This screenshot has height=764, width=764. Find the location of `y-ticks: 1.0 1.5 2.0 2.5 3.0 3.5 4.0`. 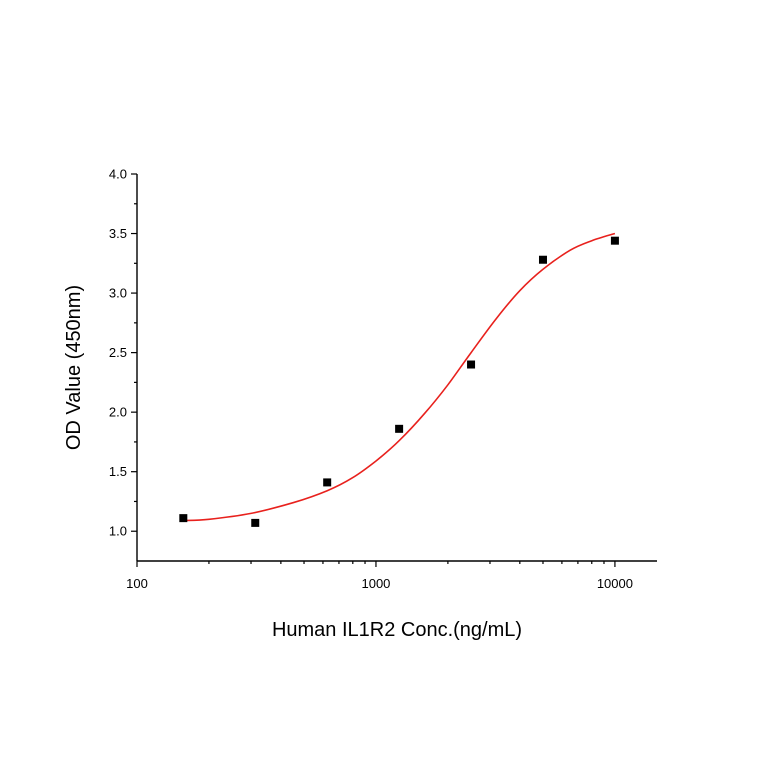

y-ticks: 1.0 1.5 2.0 2.5 3.0 3.5 4.0 is located at coordinates (123, 353).